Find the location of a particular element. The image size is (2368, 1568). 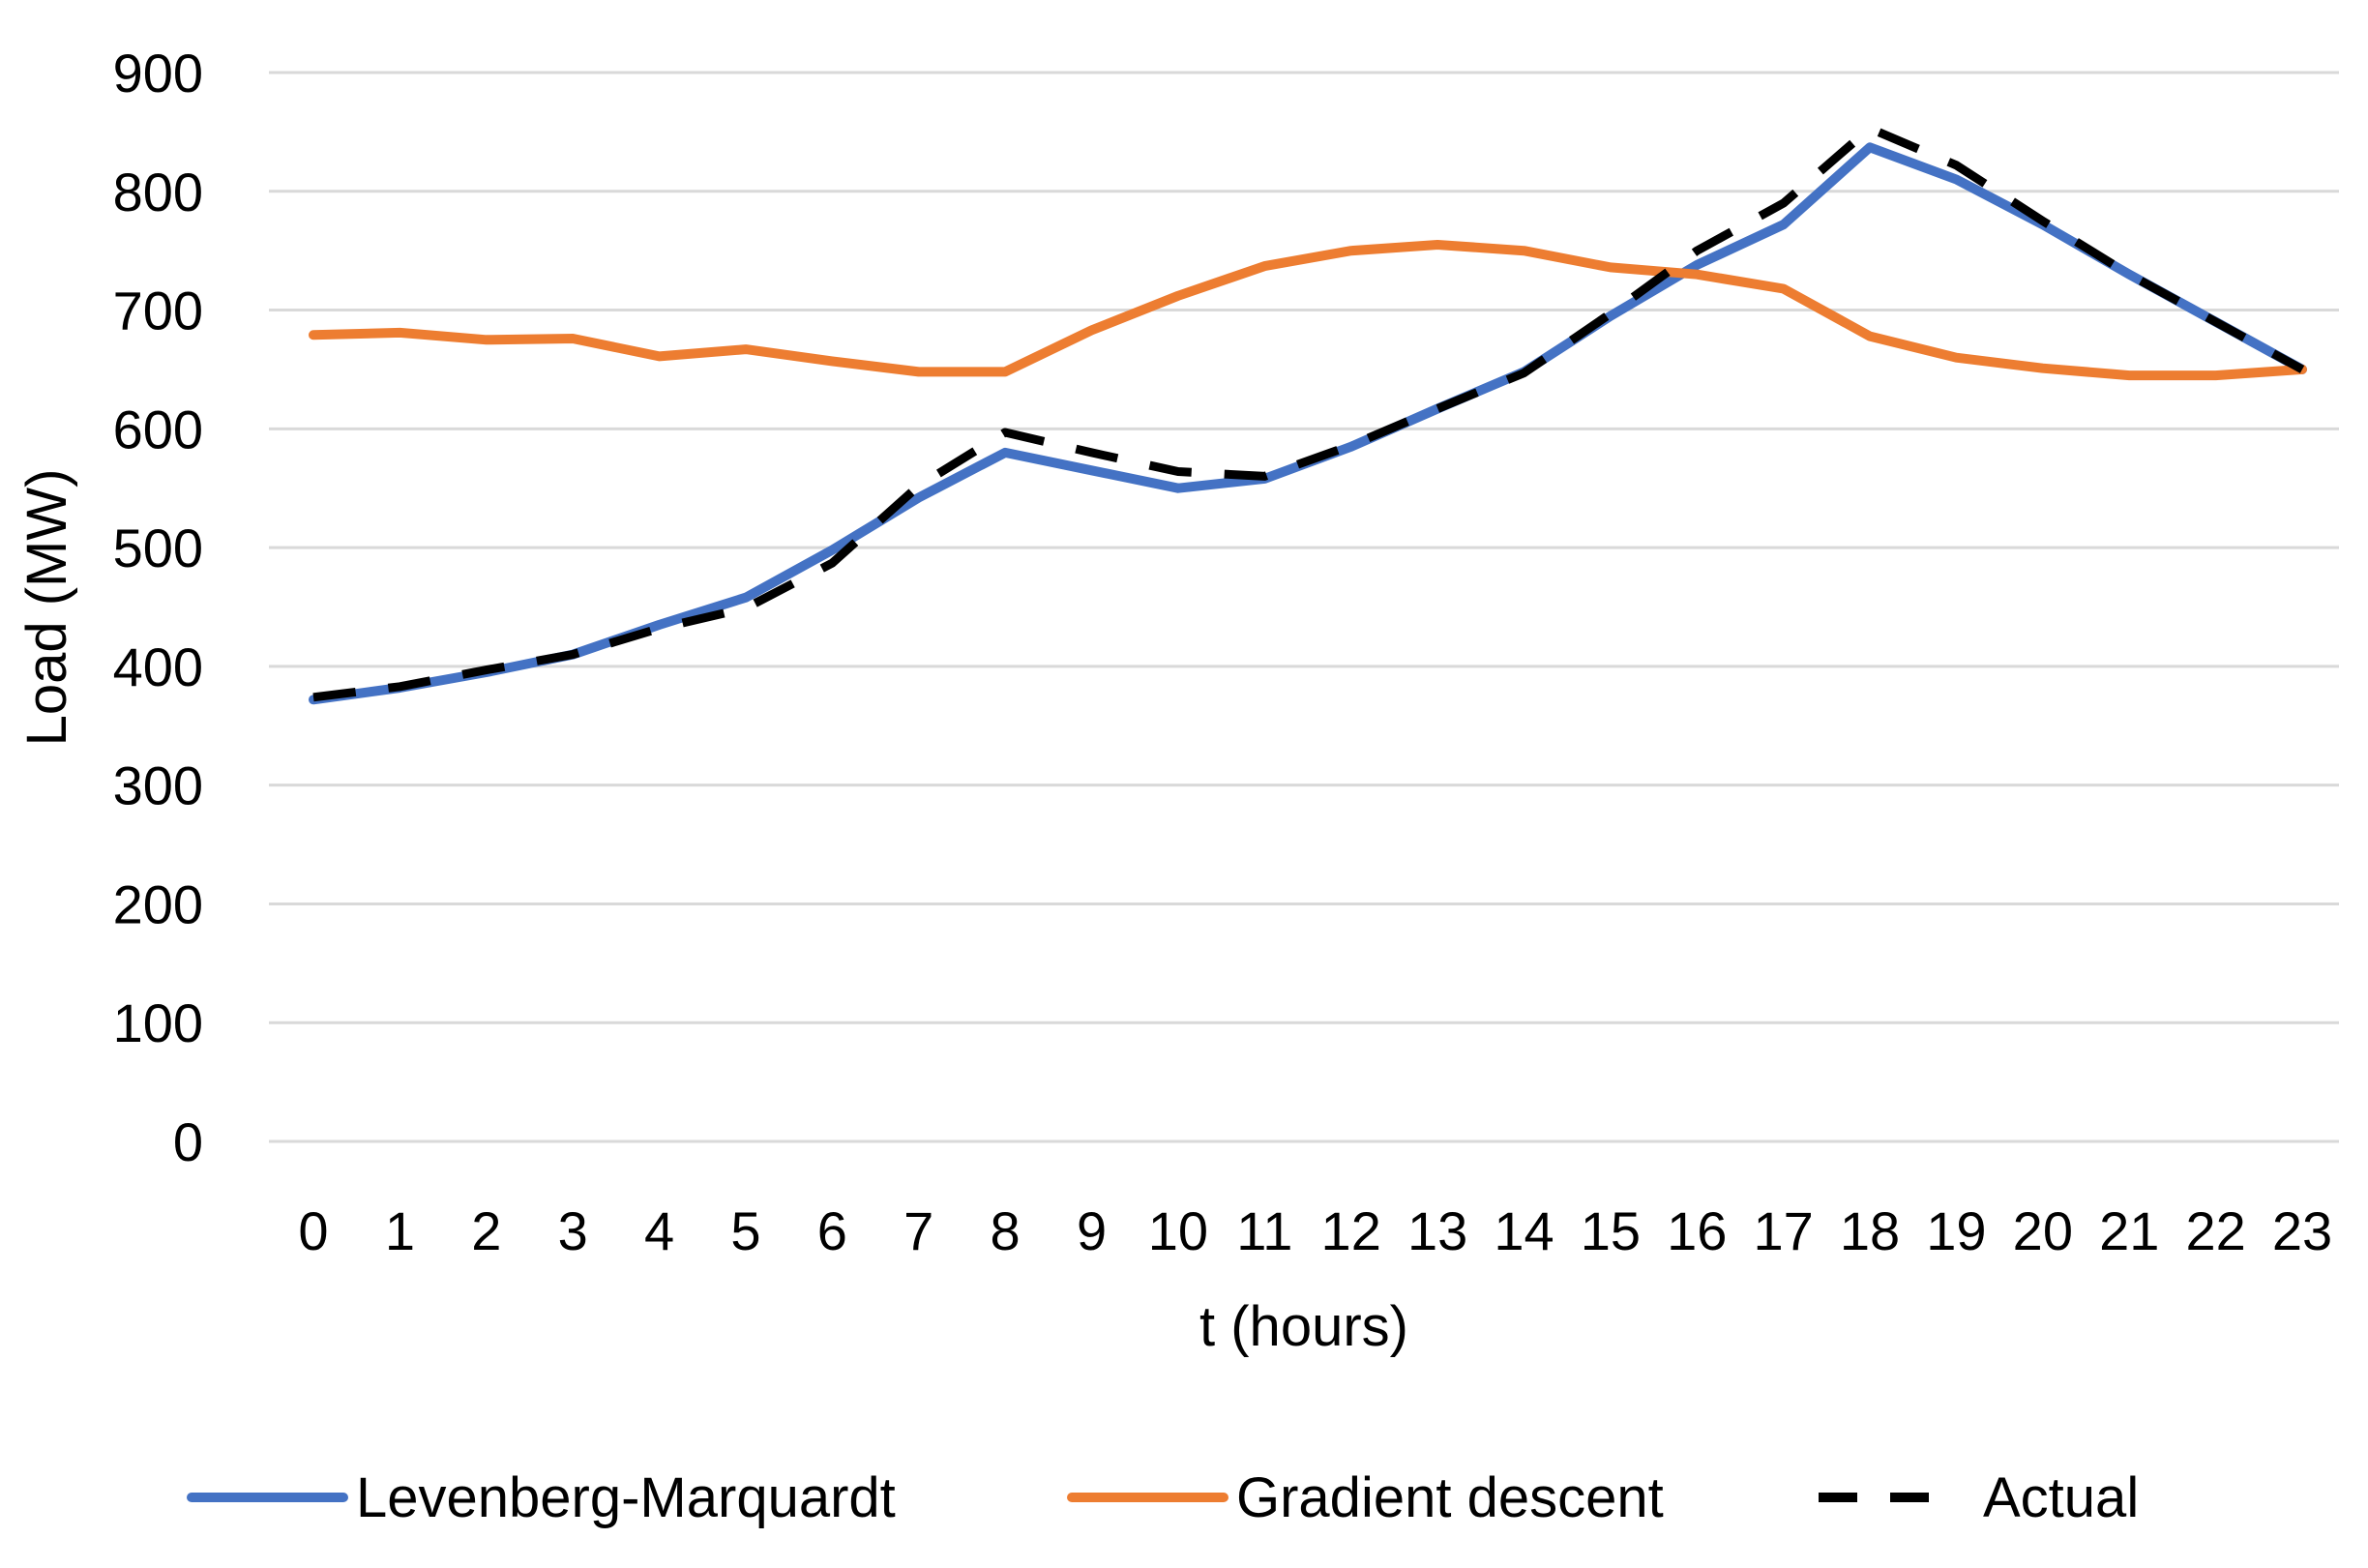

x-tick-label: 8 is located at coordinates (1006, 1231).